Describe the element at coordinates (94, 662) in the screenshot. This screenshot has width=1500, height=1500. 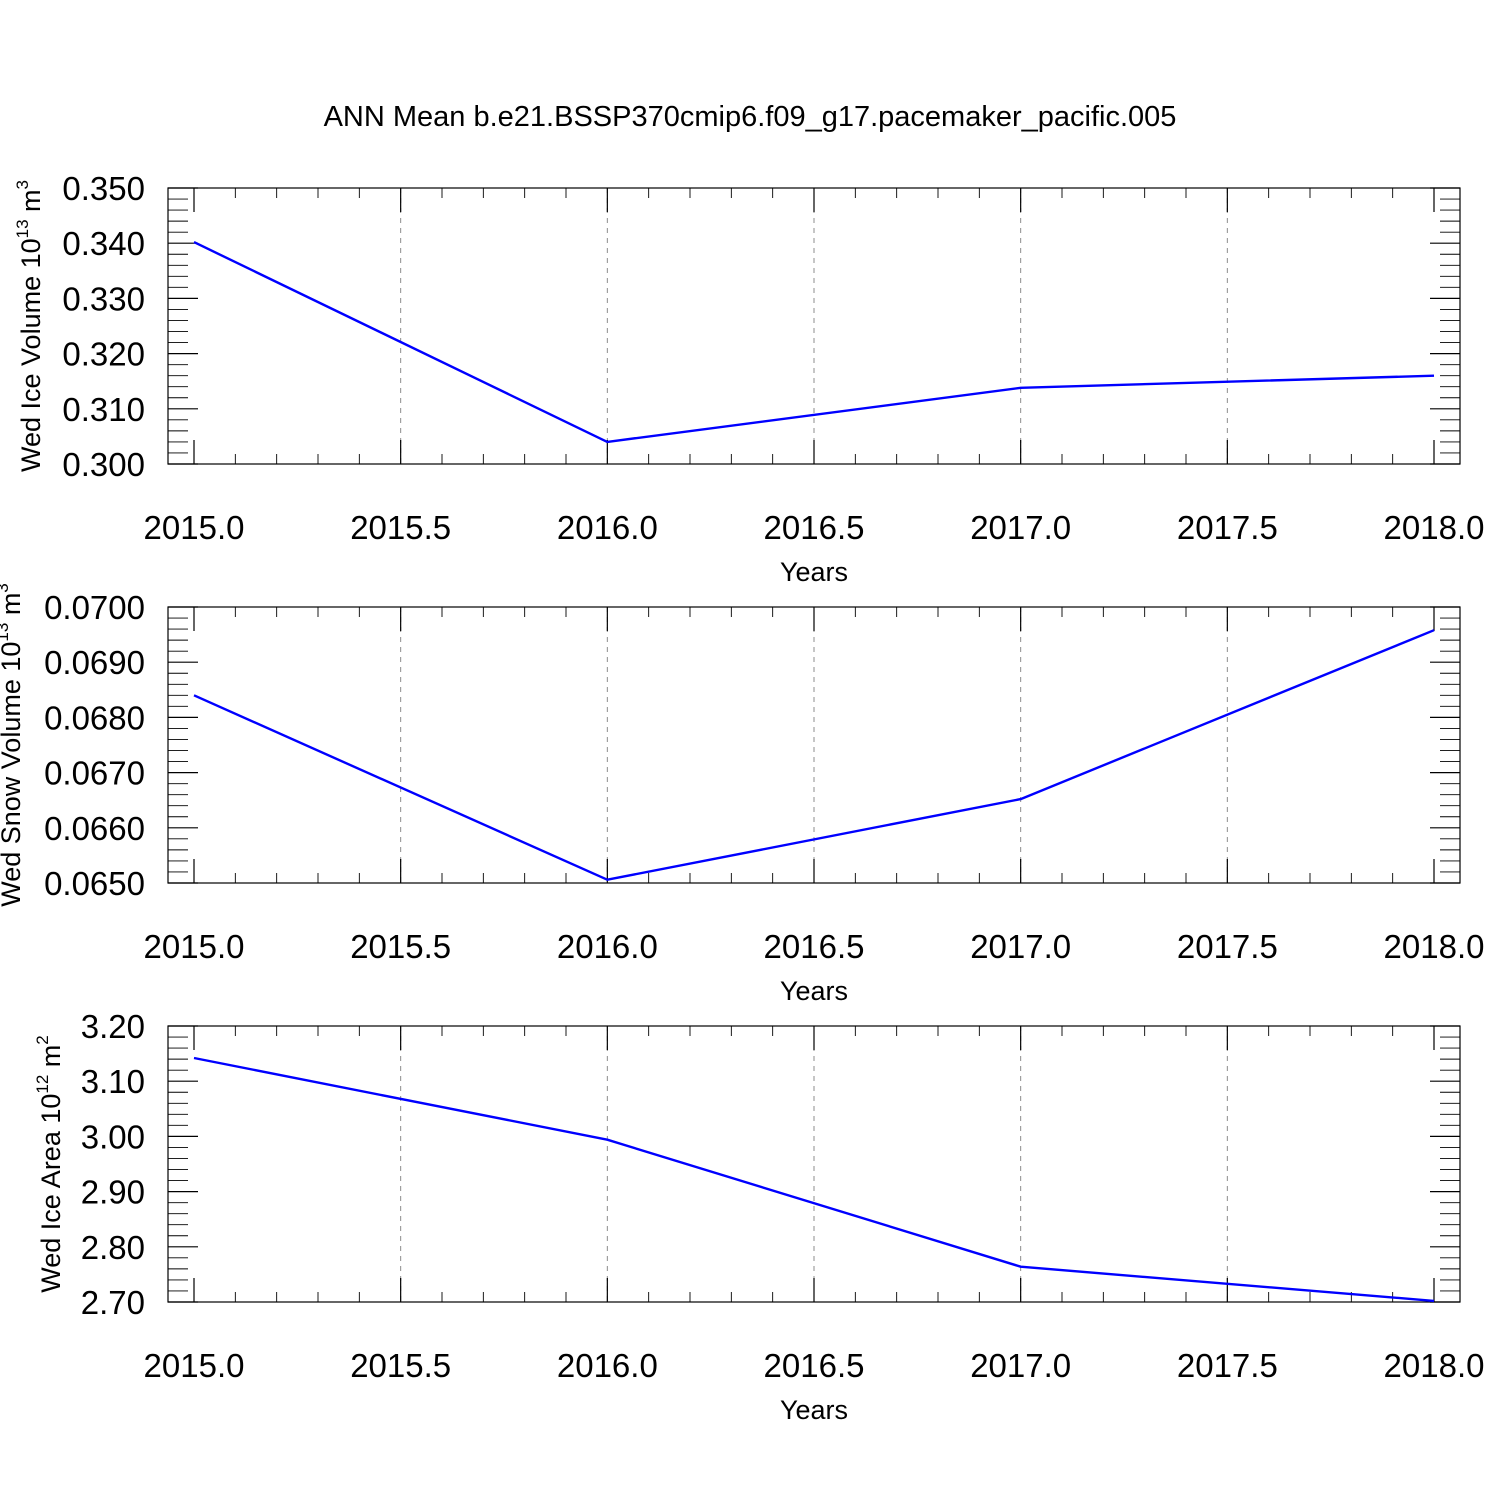
I see `y-tick-label: 0.0690` at that location.